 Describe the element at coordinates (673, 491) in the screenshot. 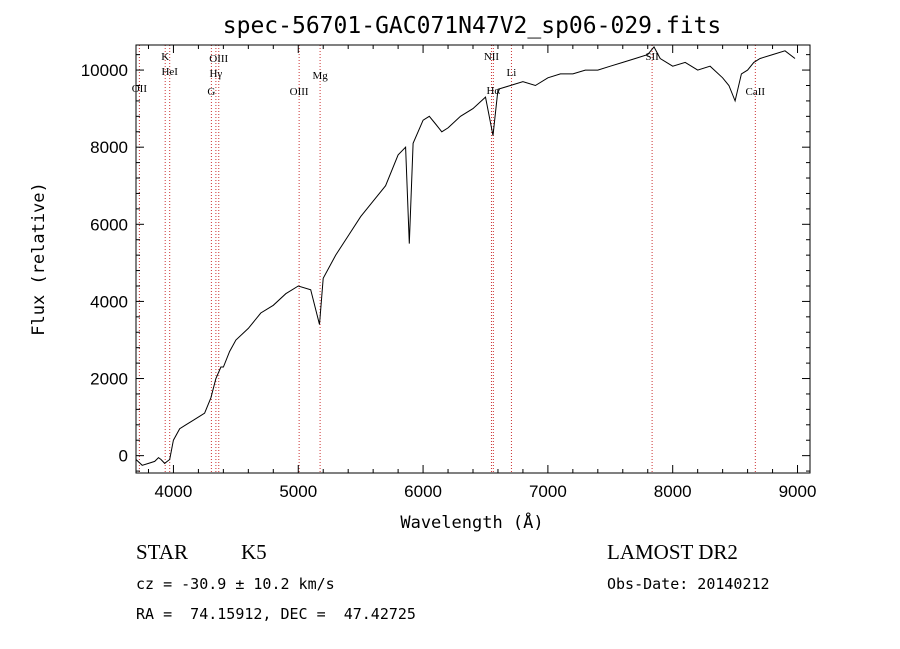

I see `x-tick-label: 8000` at that location.